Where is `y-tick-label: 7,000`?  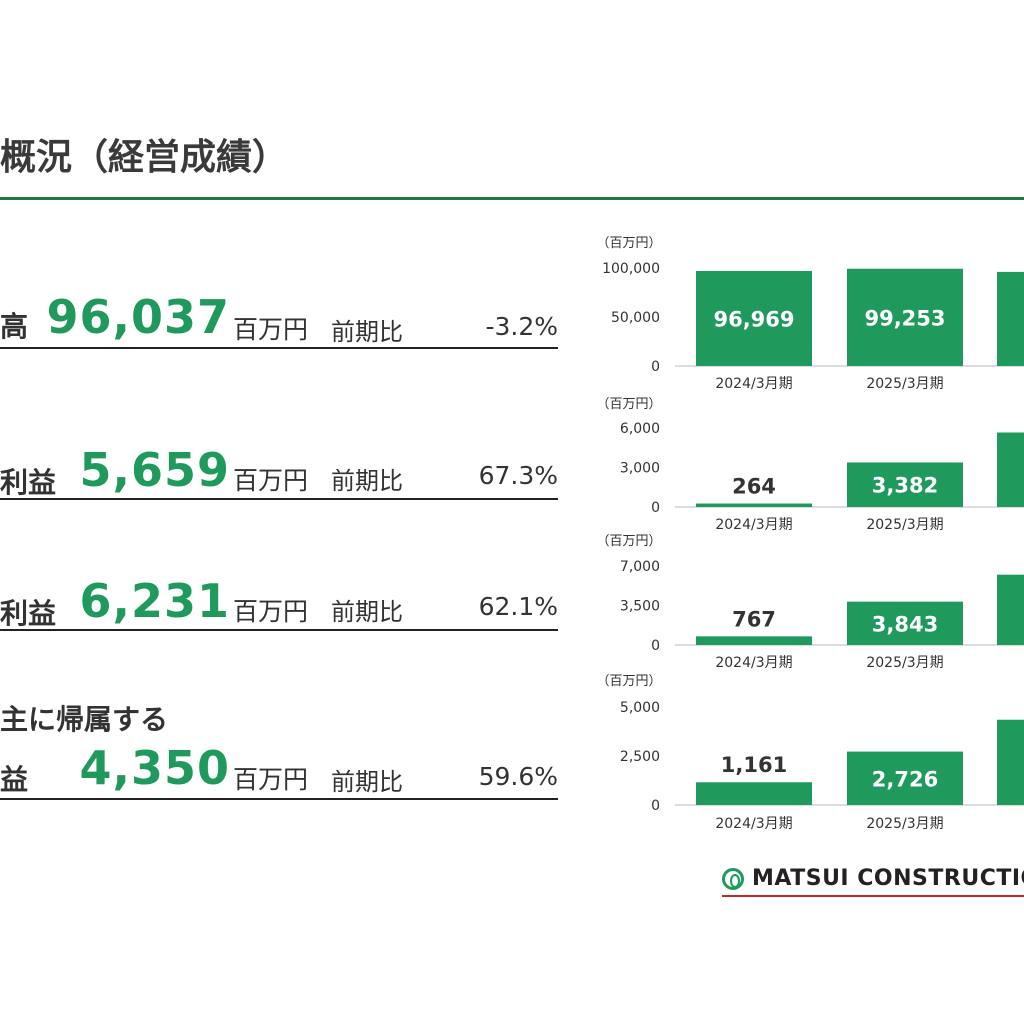 y-tick-label: 7,000 is located at coordinates (640, 567).